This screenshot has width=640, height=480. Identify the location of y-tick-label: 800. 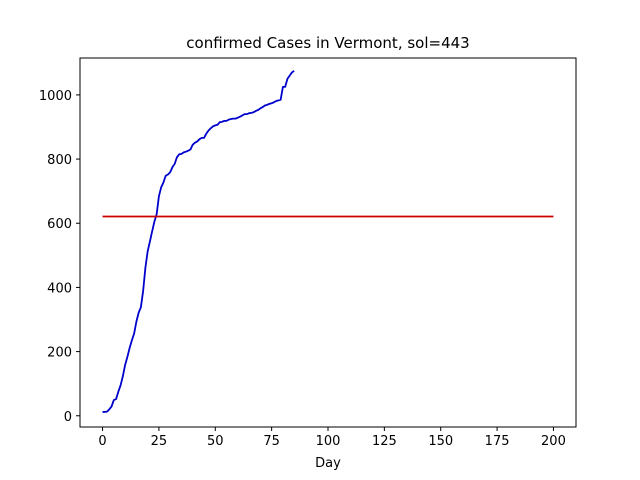
(59, 160).